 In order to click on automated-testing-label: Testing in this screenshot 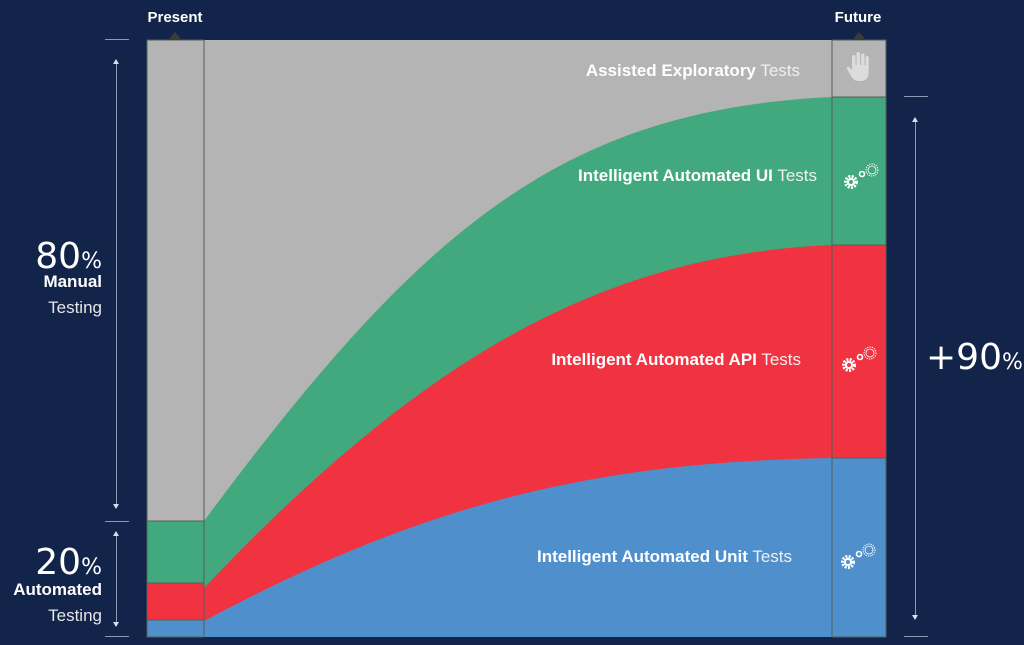, I will do `click(75, 615)`.